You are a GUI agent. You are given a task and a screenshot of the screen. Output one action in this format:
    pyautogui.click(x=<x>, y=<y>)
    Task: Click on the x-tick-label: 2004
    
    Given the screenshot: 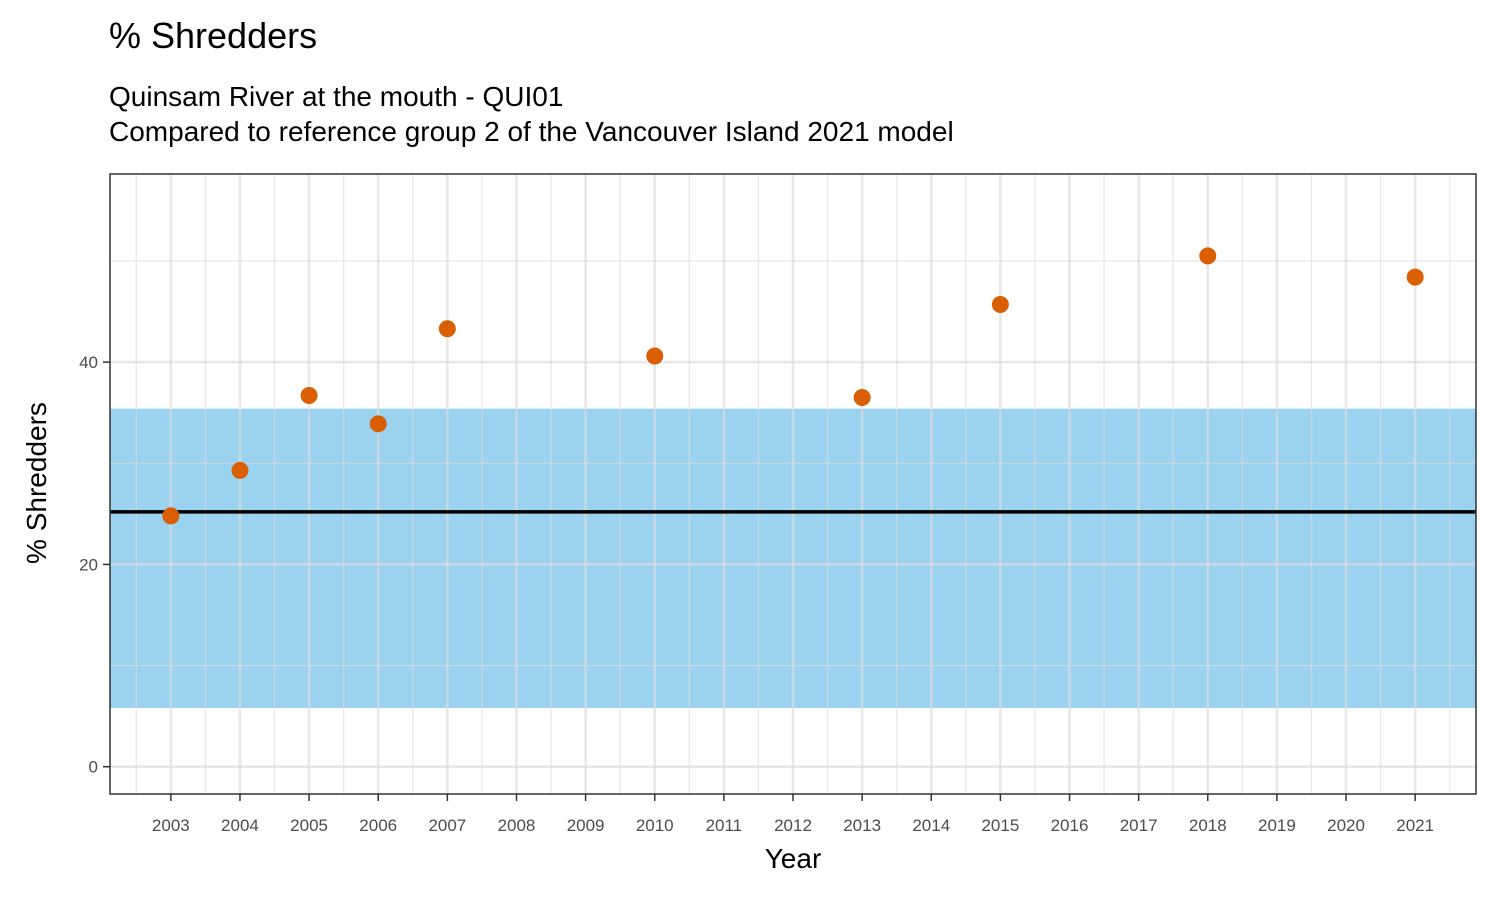 What is the action you would take?
    pyautogui.click(x=240, y=825)
    